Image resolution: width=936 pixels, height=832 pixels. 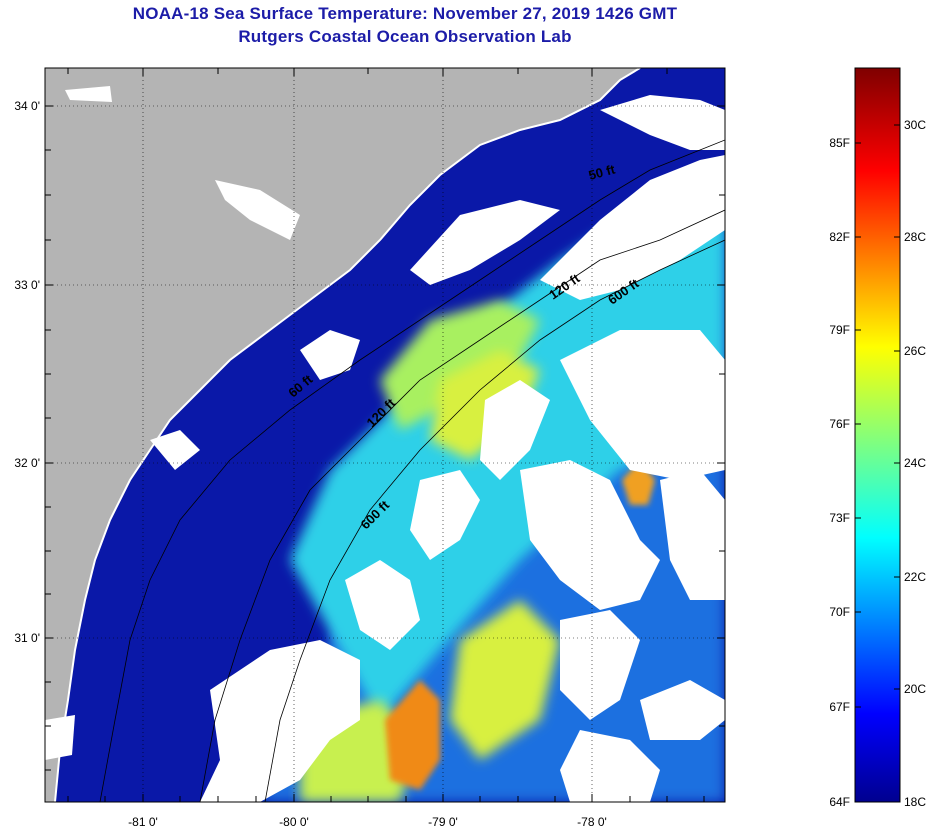 I want to click on colorbar-c-label: 28C, so click(x=915, y=237).